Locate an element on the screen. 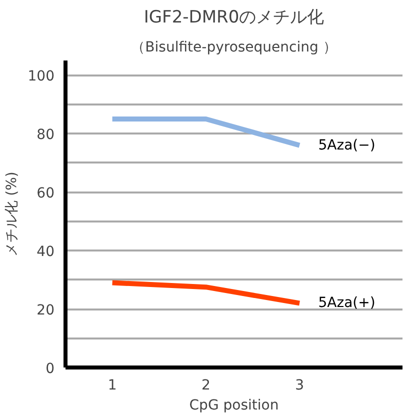  y-tick-label: 100 is located at coordinates (41, 76).